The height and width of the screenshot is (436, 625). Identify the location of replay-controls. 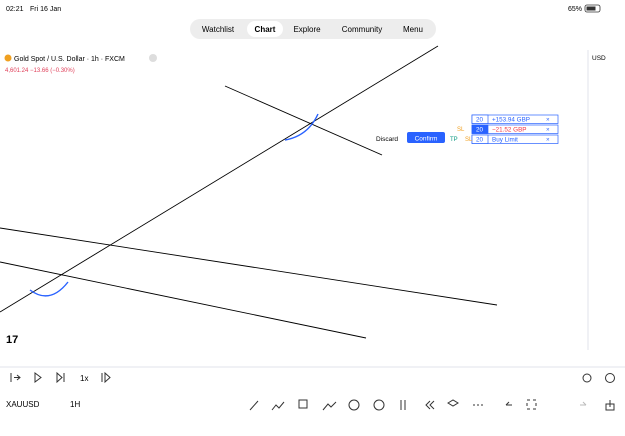
(312, 377).